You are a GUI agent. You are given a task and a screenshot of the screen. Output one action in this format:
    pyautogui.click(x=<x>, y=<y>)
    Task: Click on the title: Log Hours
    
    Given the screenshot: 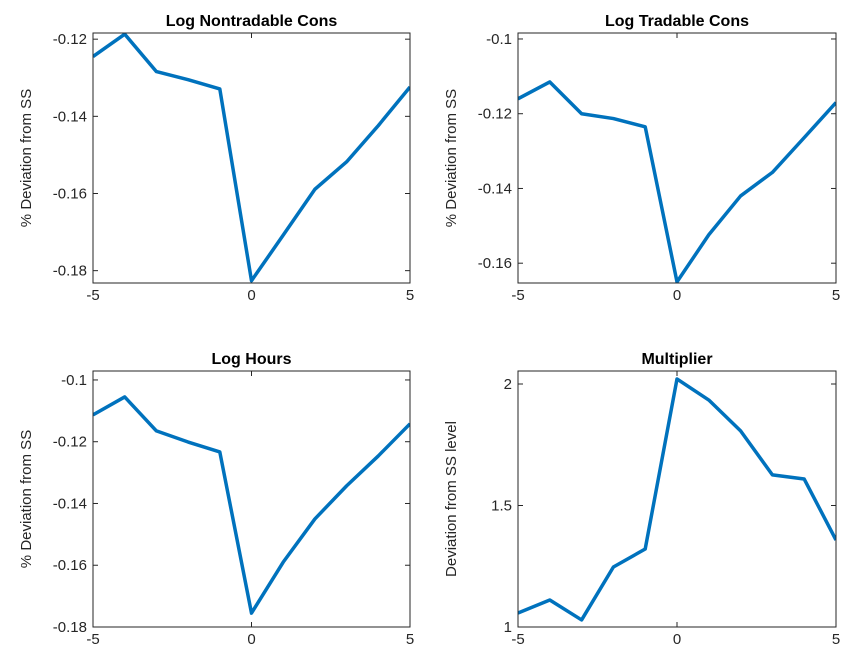 What is the action you would take?
    pyautogui.click(x=252, y=359)
    